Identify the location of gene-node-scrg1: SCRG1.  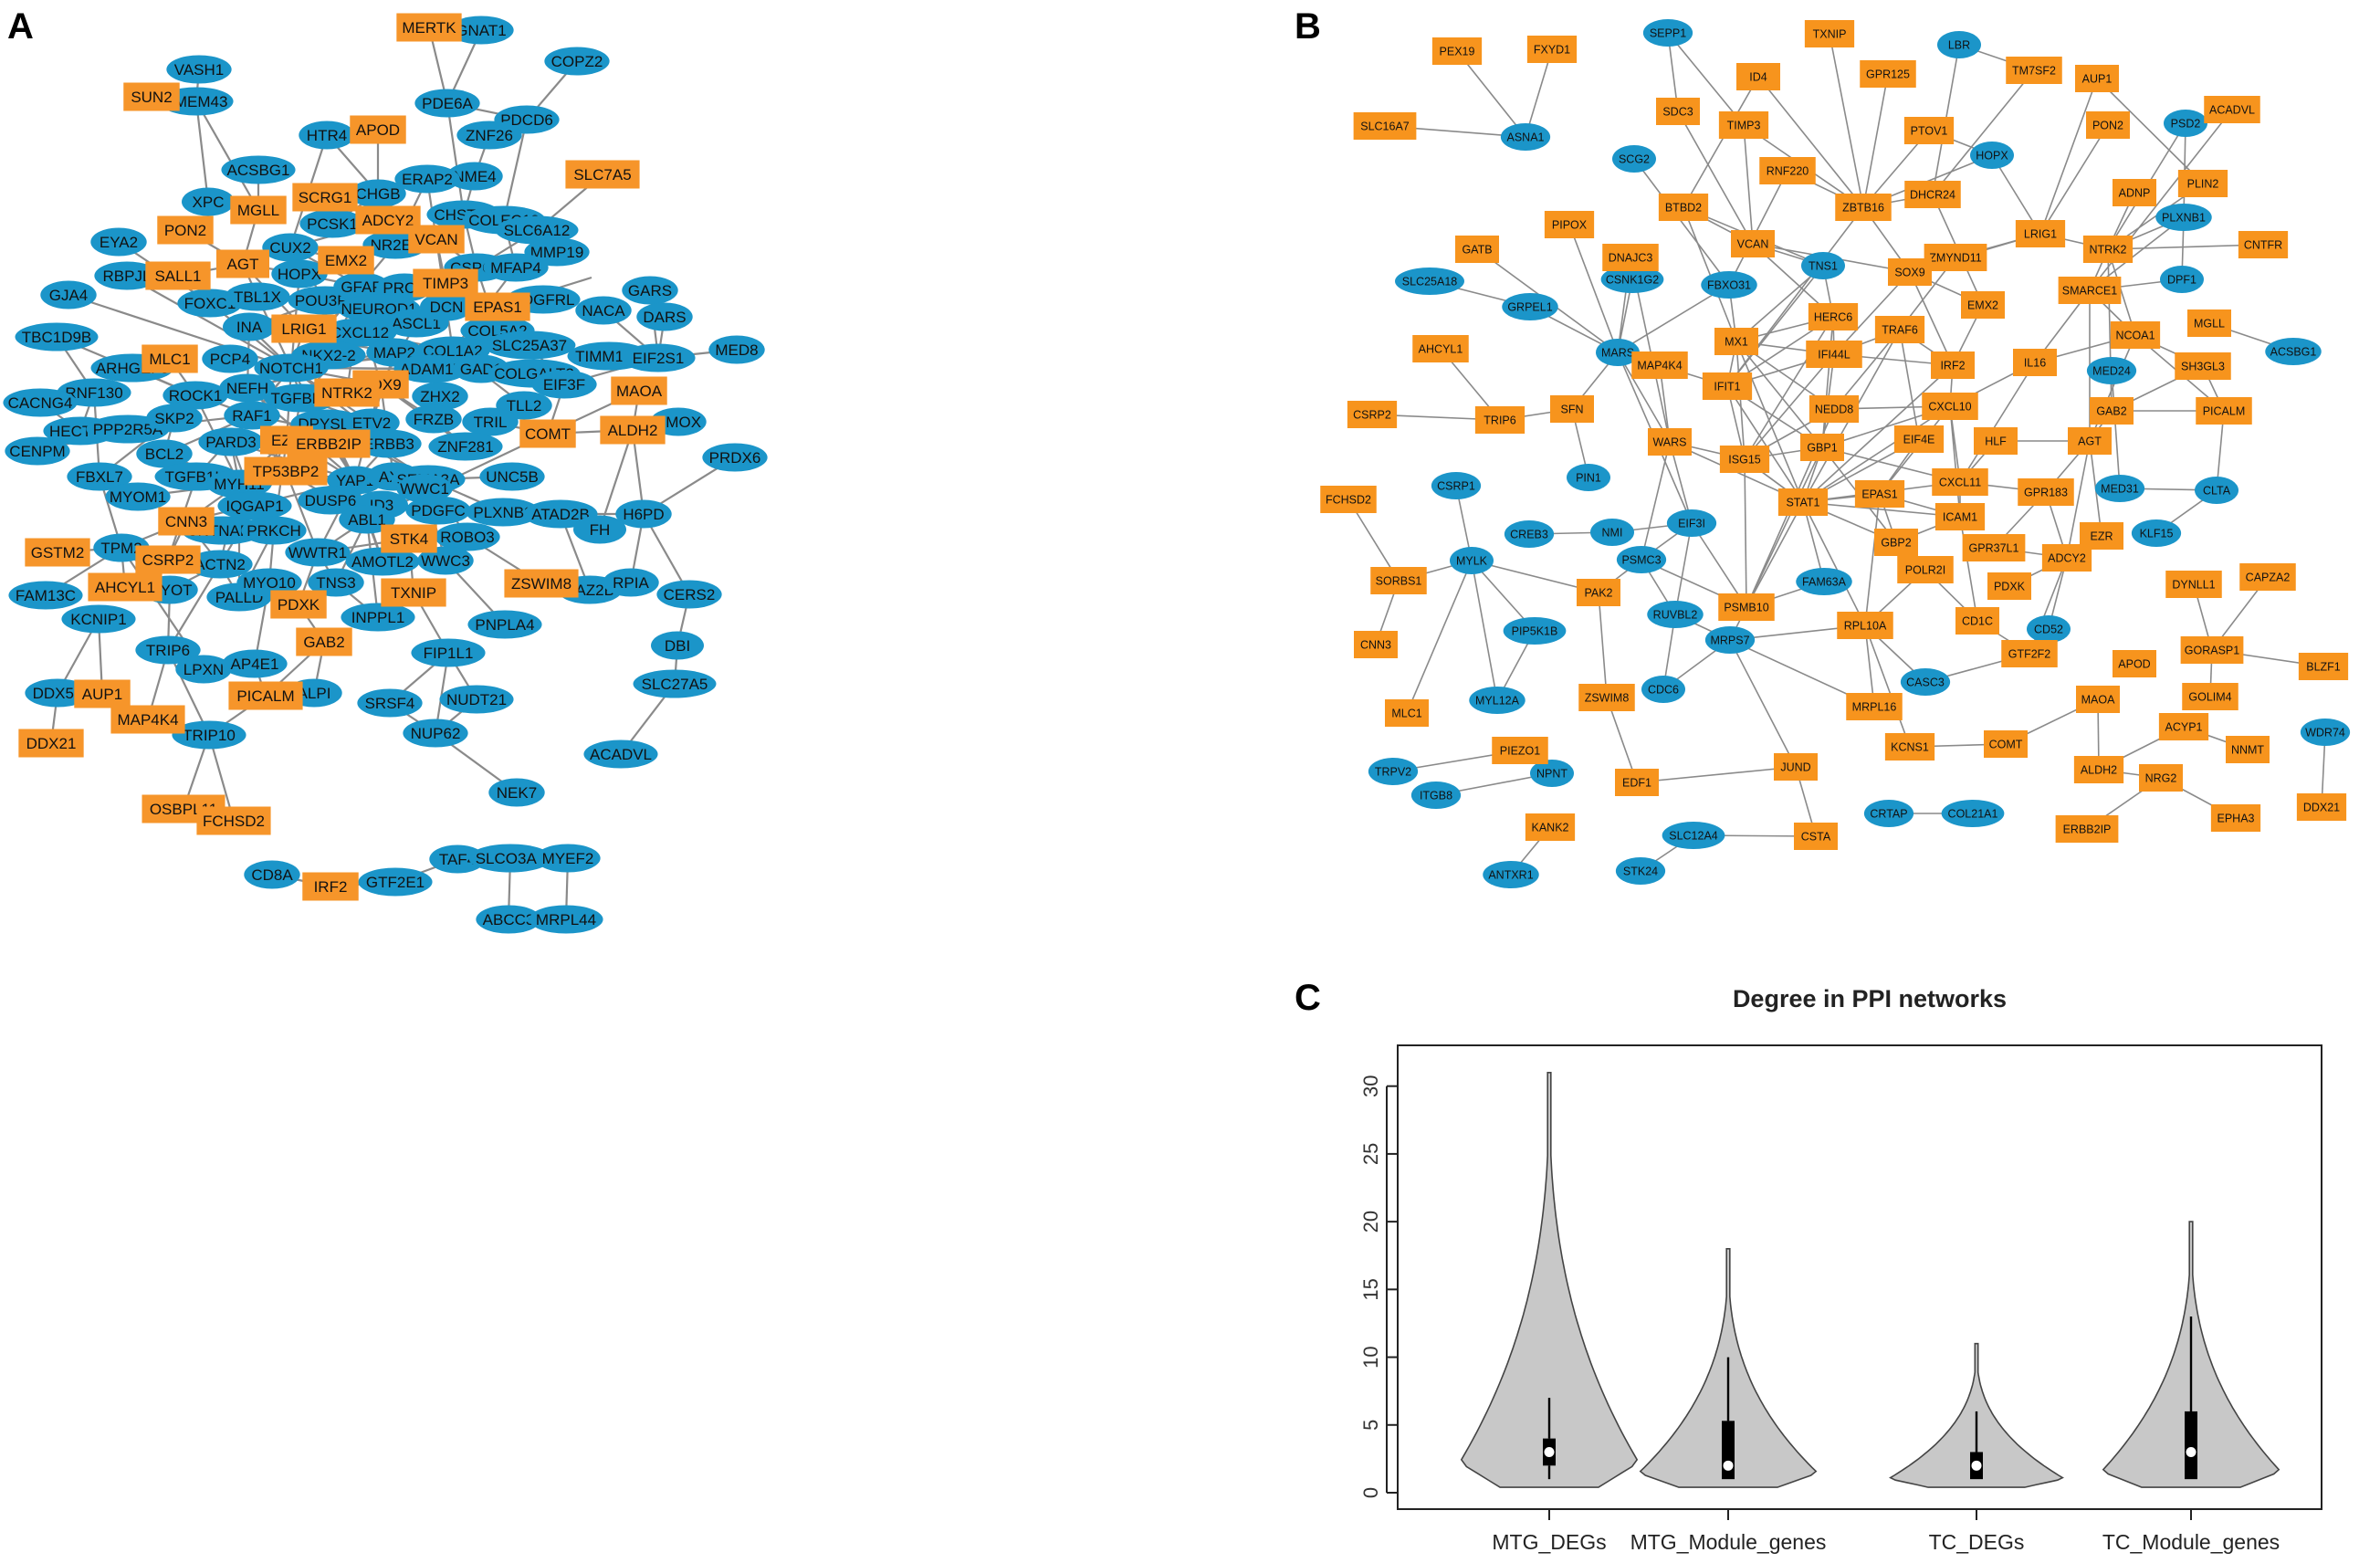
(325, 197).